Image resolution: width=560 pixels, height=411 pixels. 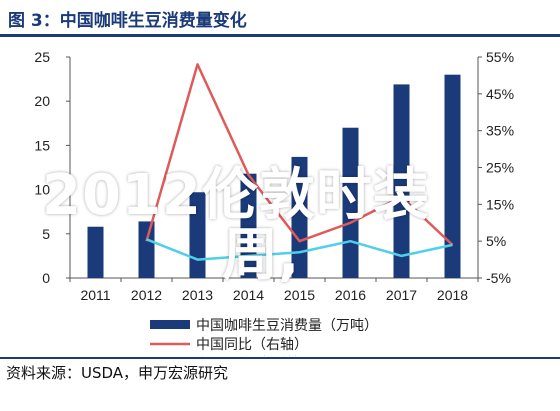 I want to click on legend-label: 中国咖啡生豆消费量（万吨）, so click(x=287, y=325).